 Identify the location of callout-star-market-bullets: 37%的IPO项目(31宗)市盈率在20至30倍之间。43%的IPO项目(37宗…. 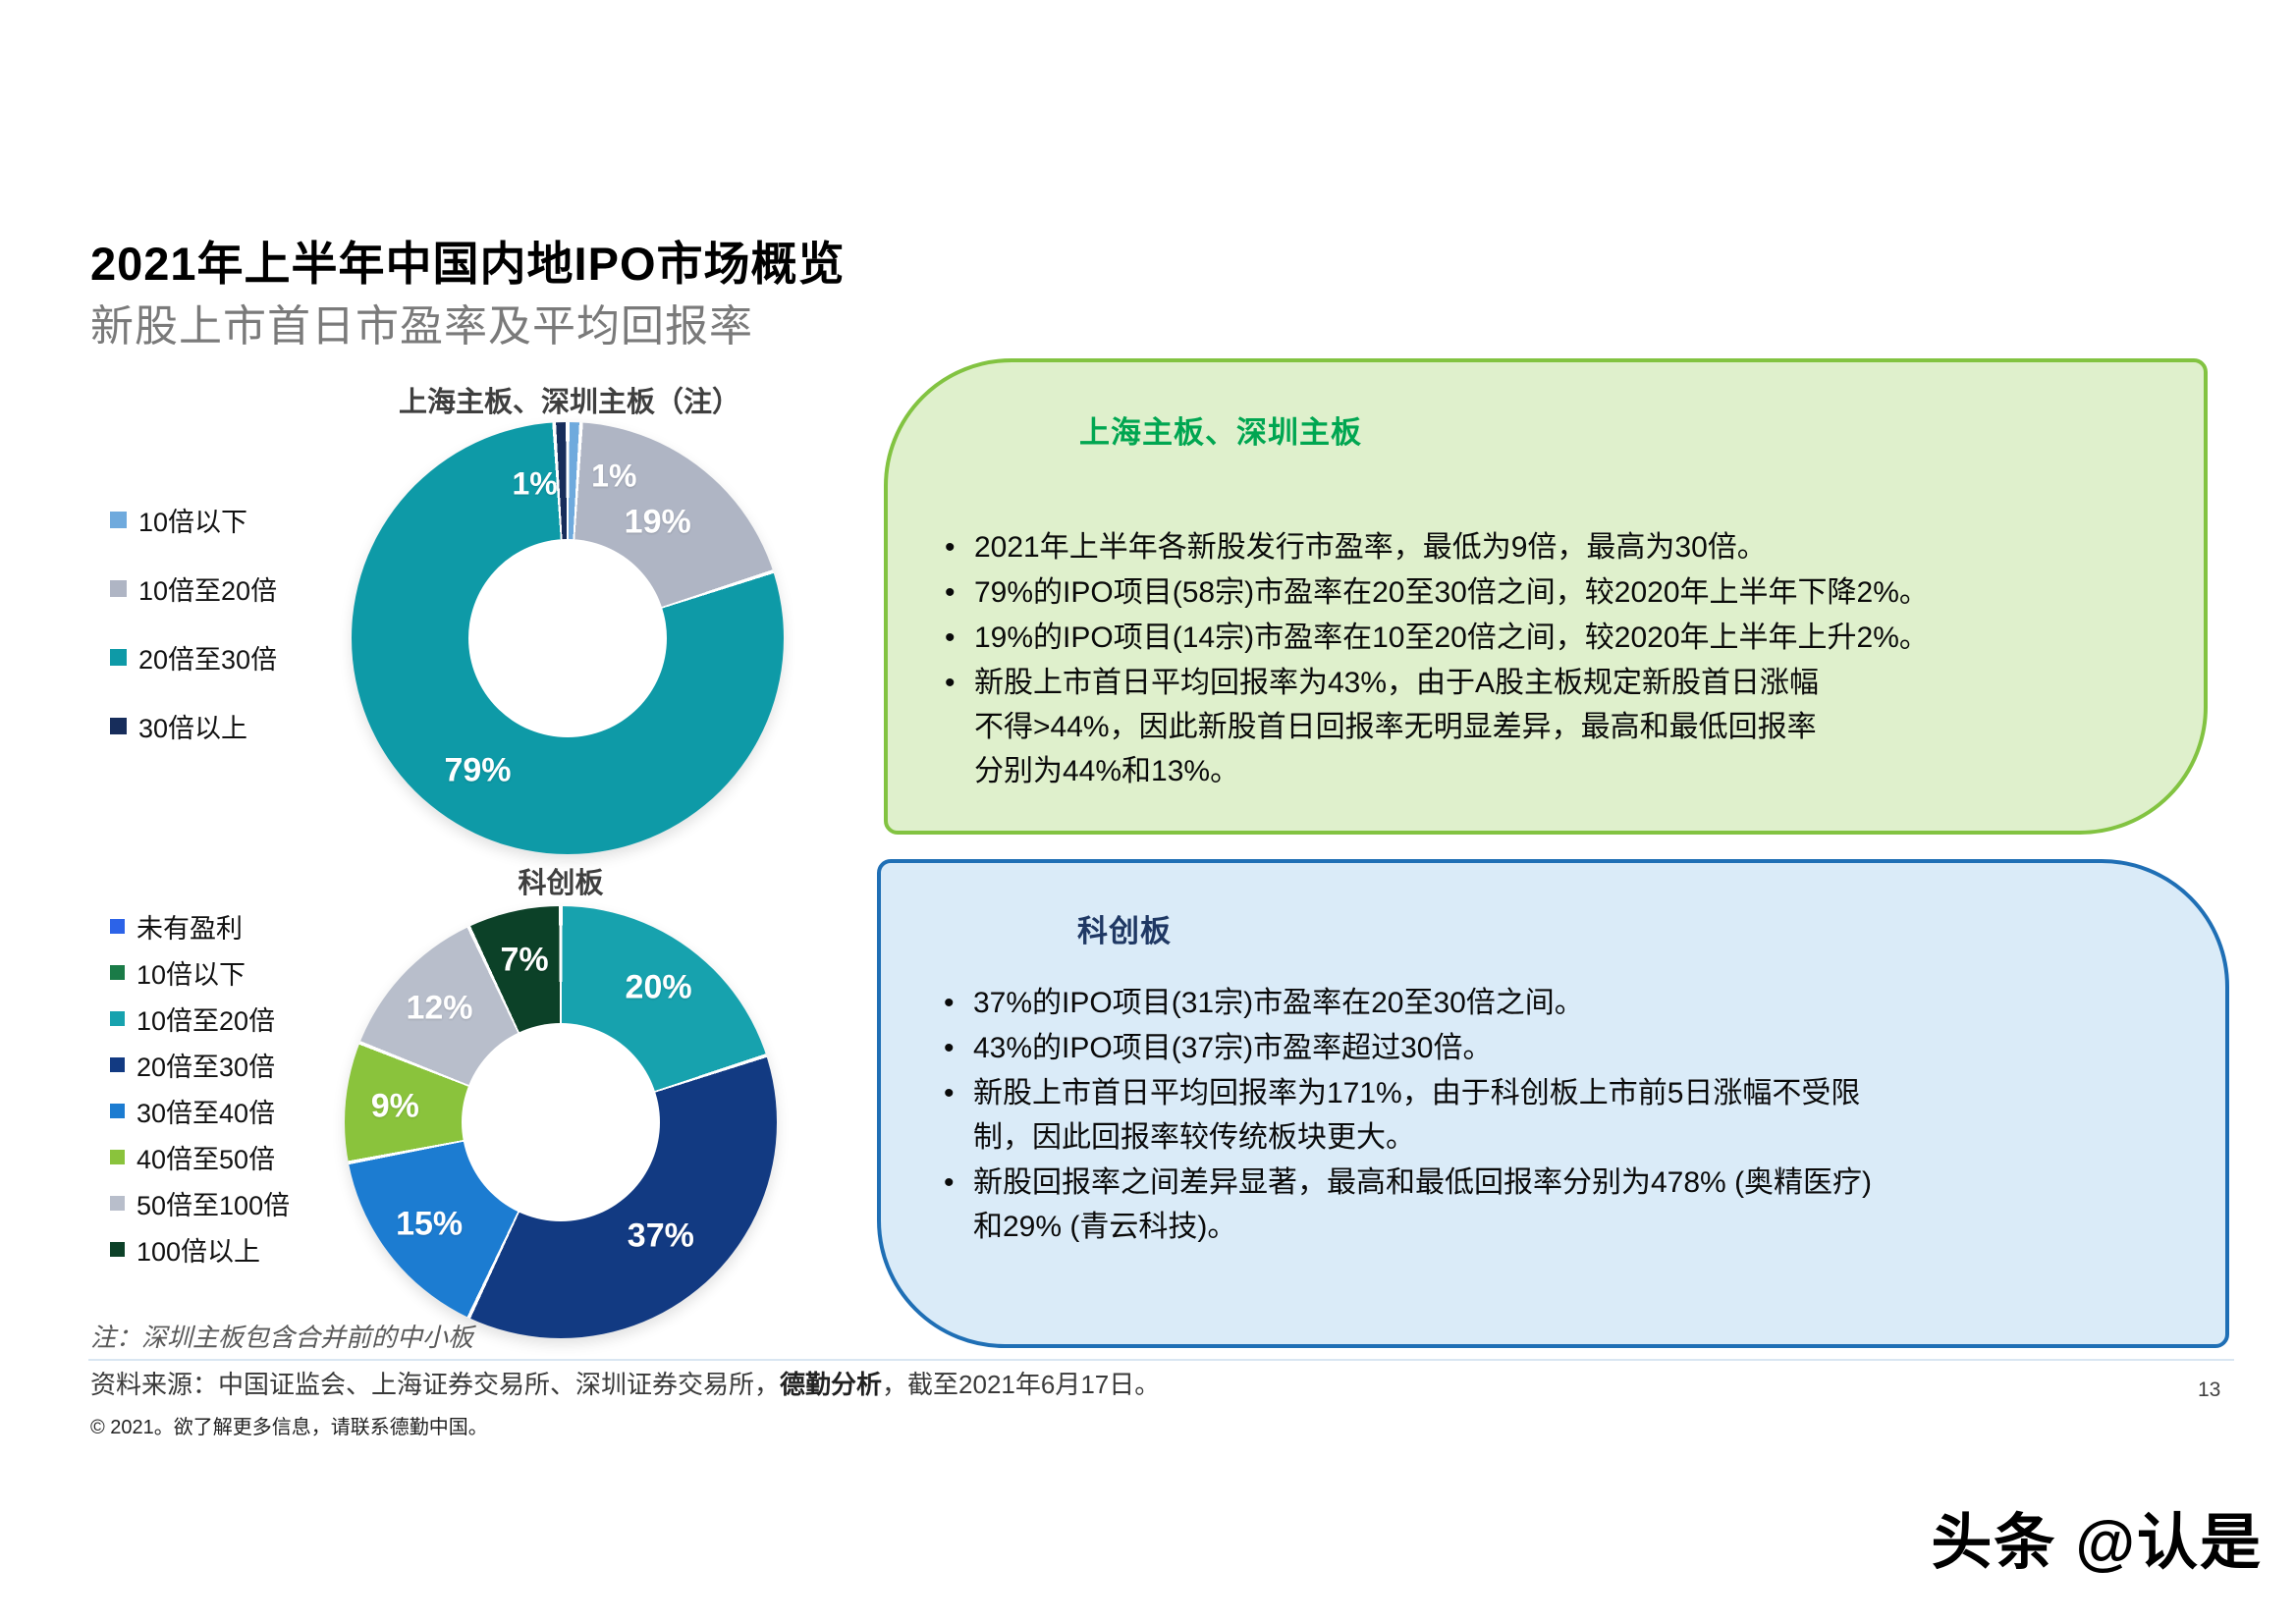
(1557, 1115).